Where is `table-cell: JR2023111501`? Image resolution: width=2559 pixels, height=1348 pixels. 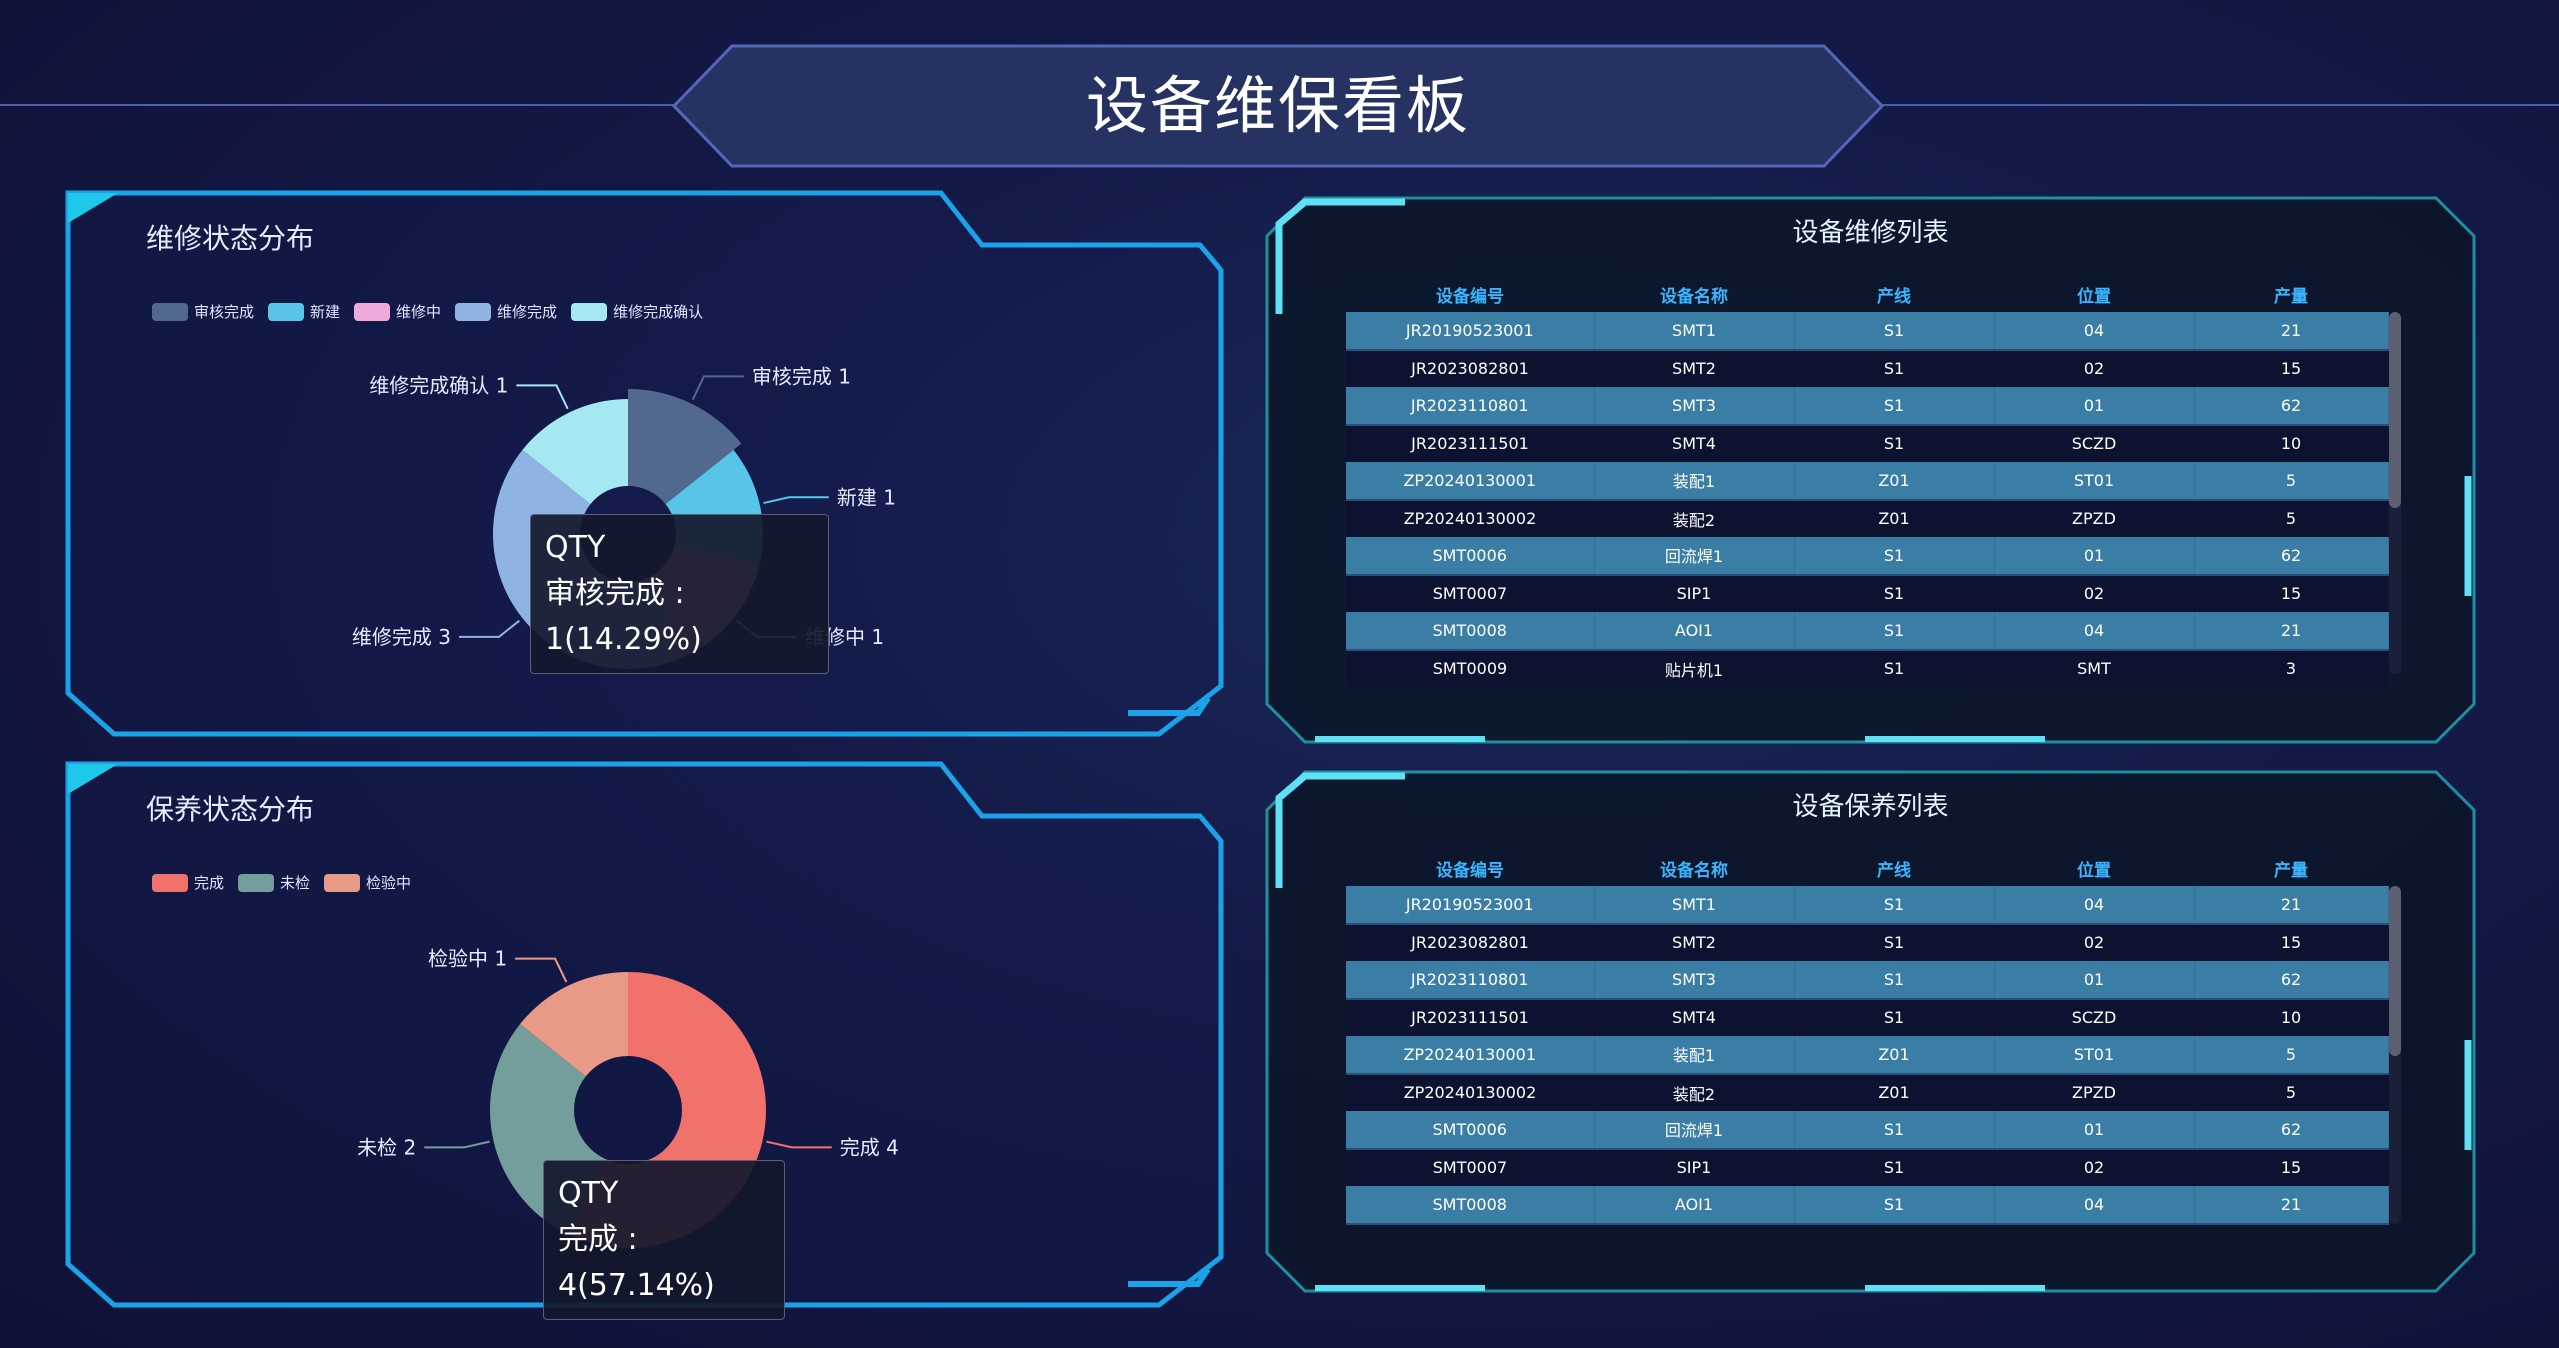
table-cell: JR2023111501 is located at coordinates (1470, 1017).